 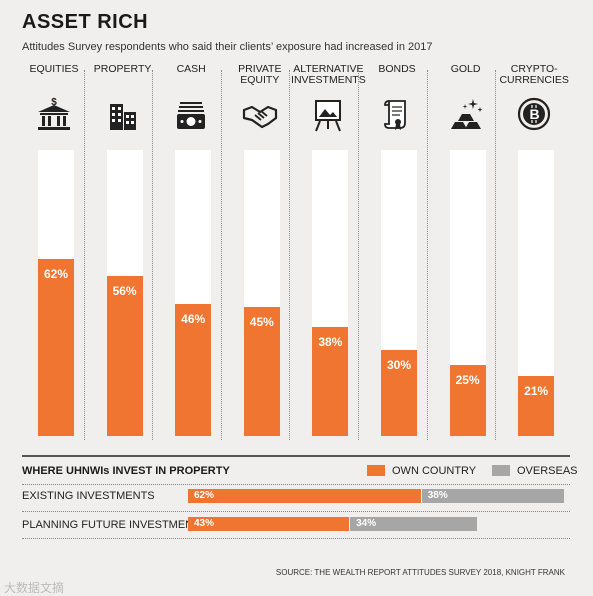 What do you see at coordinates (397, 114) in the screenshot?
I see `scroll-icon` at bounding box center [397, 114].